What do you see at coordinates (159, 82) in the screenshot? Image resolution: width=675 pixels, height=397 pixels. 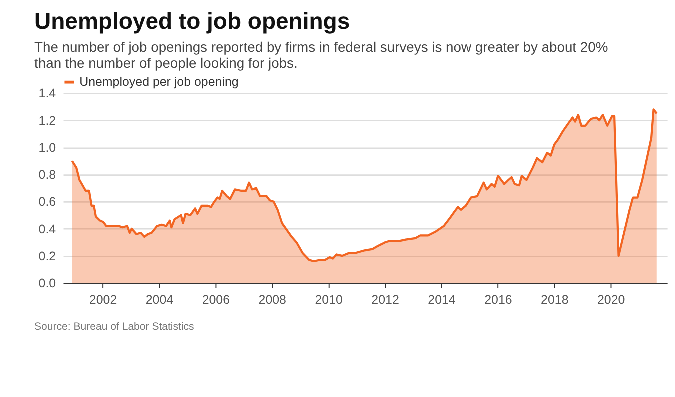 I see `legend-label: Unemployed per job opening` at bounding box center [159, 82].